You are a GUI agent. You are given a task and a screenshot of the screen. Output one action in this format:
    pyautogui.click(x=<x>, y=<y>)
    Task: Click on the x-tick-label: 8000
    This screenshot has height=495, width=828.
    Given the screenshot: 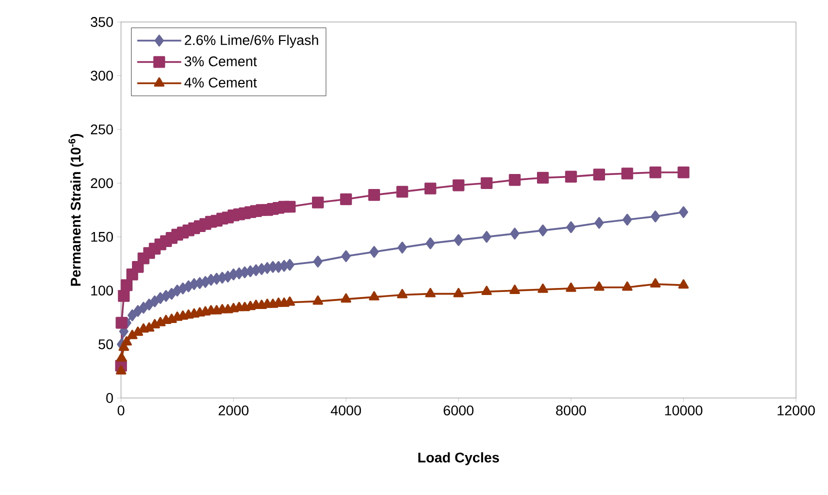 What is the action you would take?
    pyautogui.click(x=571, y=411)
    